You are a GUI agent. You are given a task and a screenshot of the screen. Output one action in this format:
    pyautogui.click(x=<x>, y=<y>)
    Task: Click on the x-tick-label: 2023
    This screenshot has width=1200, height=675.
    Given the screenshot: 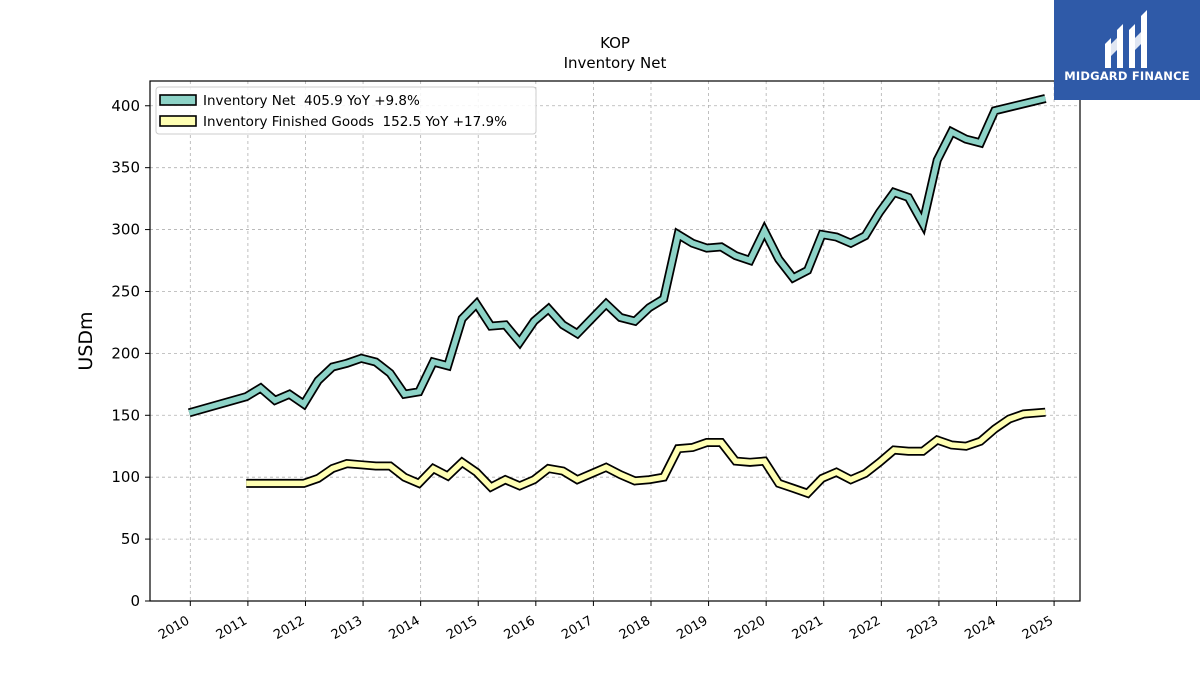 What is the action you would take?
    pyautogui.click(x=923, y=628)
    